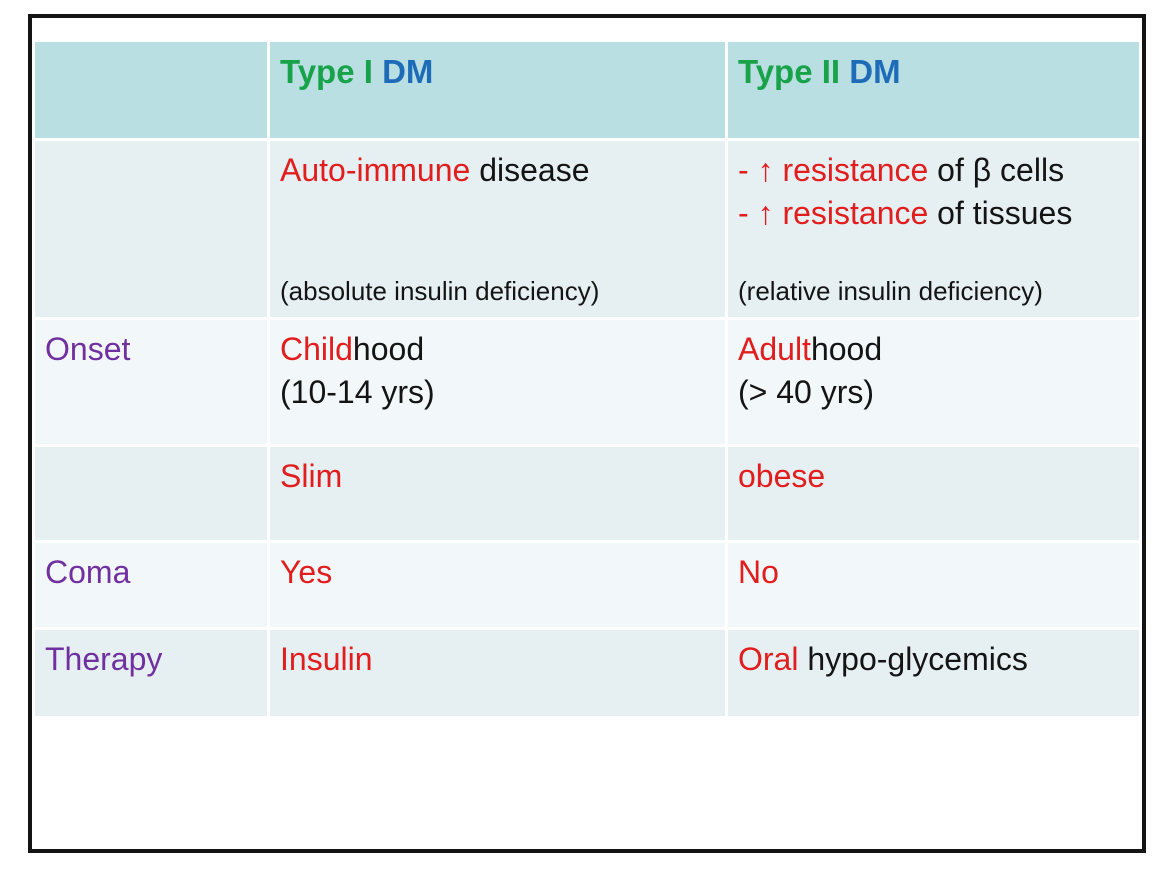 Image resolution: width=1175 pixels, height=879 pixels. What do you see at coordinates (758, 572) in the screenshot?
I see `coma-type2-text: No` at bounding box center [758, 572].